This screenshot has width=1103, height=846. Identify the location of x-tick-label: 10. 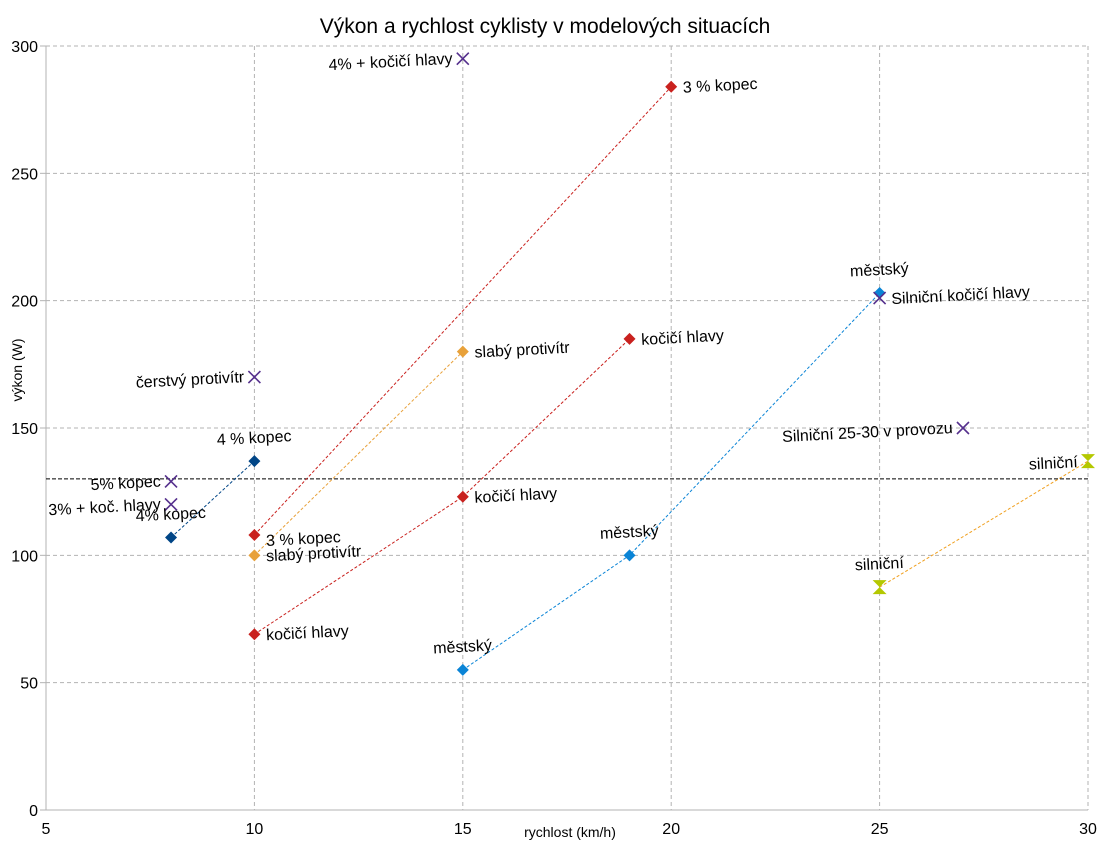
(255, 829).